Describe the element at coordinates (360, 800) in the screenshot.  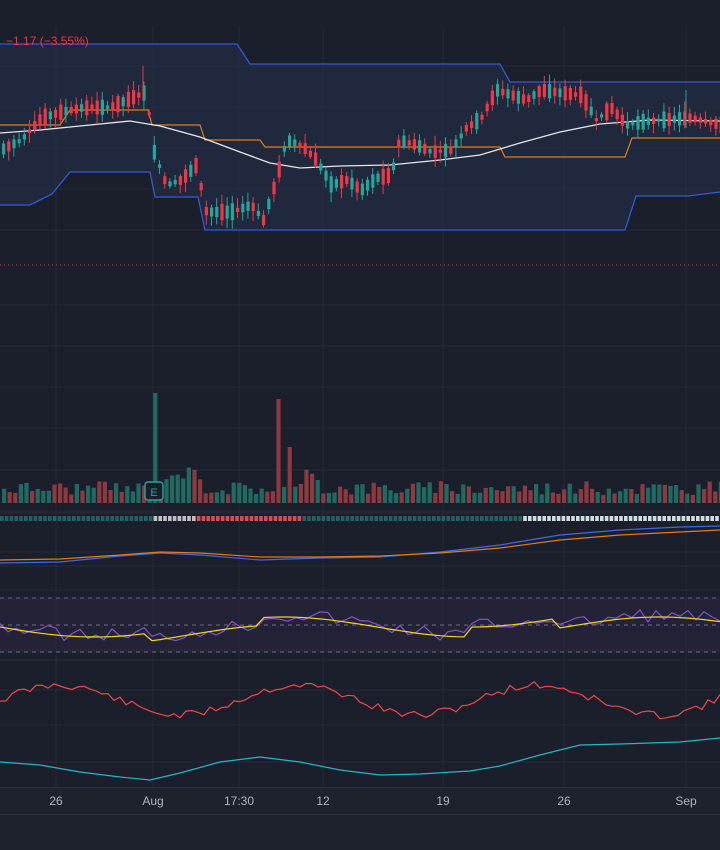
I see `time-axis` at that location.